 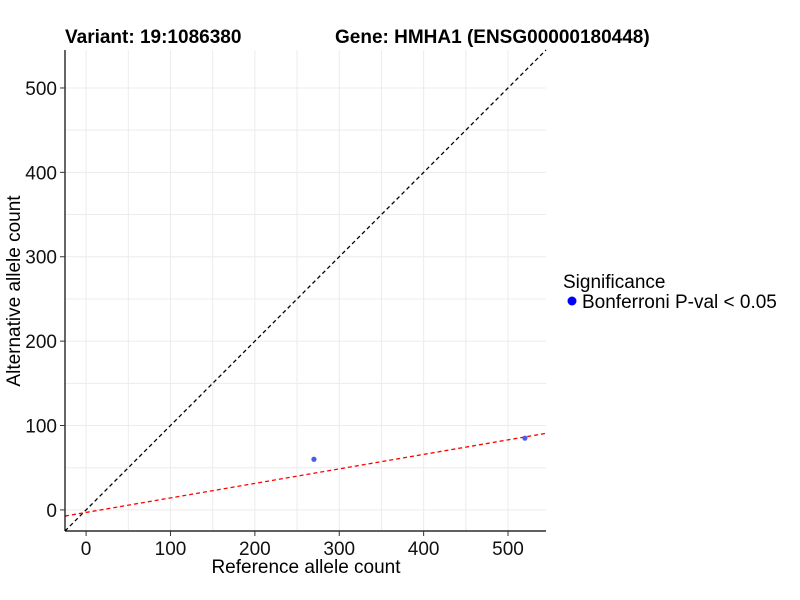 What do you see at coordinates (492, 37) in the screenshot?
I see `chart-title-gene: Gene: HMHA1 (ENSG00000180448)` at bounding box center [492, 37].